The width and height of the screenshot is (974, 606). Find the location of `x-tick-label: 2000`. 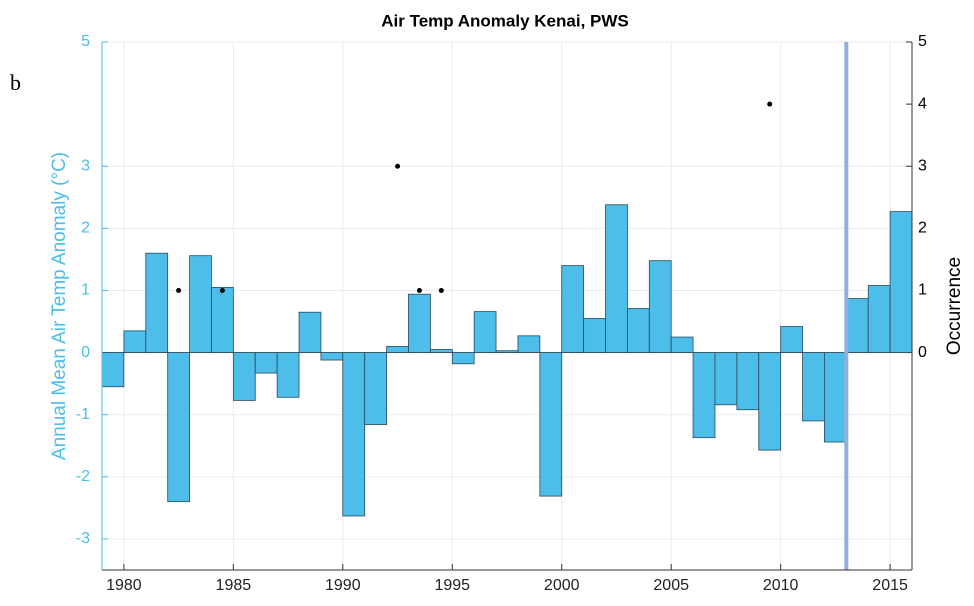

x-tick-label: 2000 is located at coordinates (562, 585).